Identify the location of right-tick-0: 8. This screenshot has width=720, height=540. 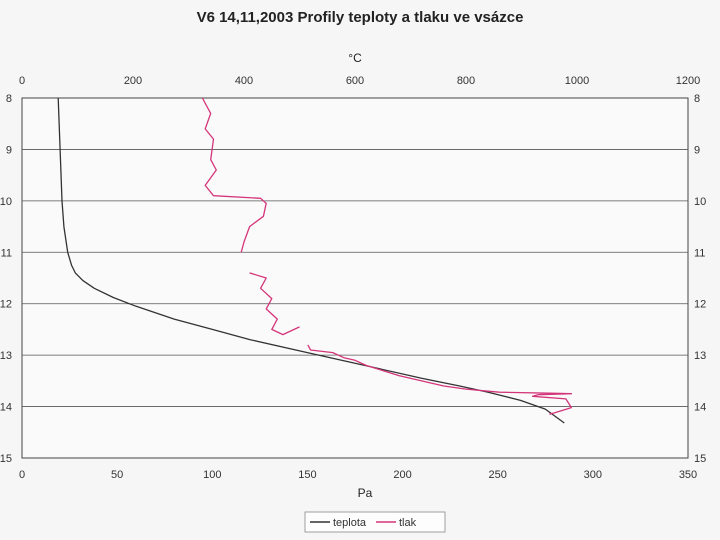
(697, 99).